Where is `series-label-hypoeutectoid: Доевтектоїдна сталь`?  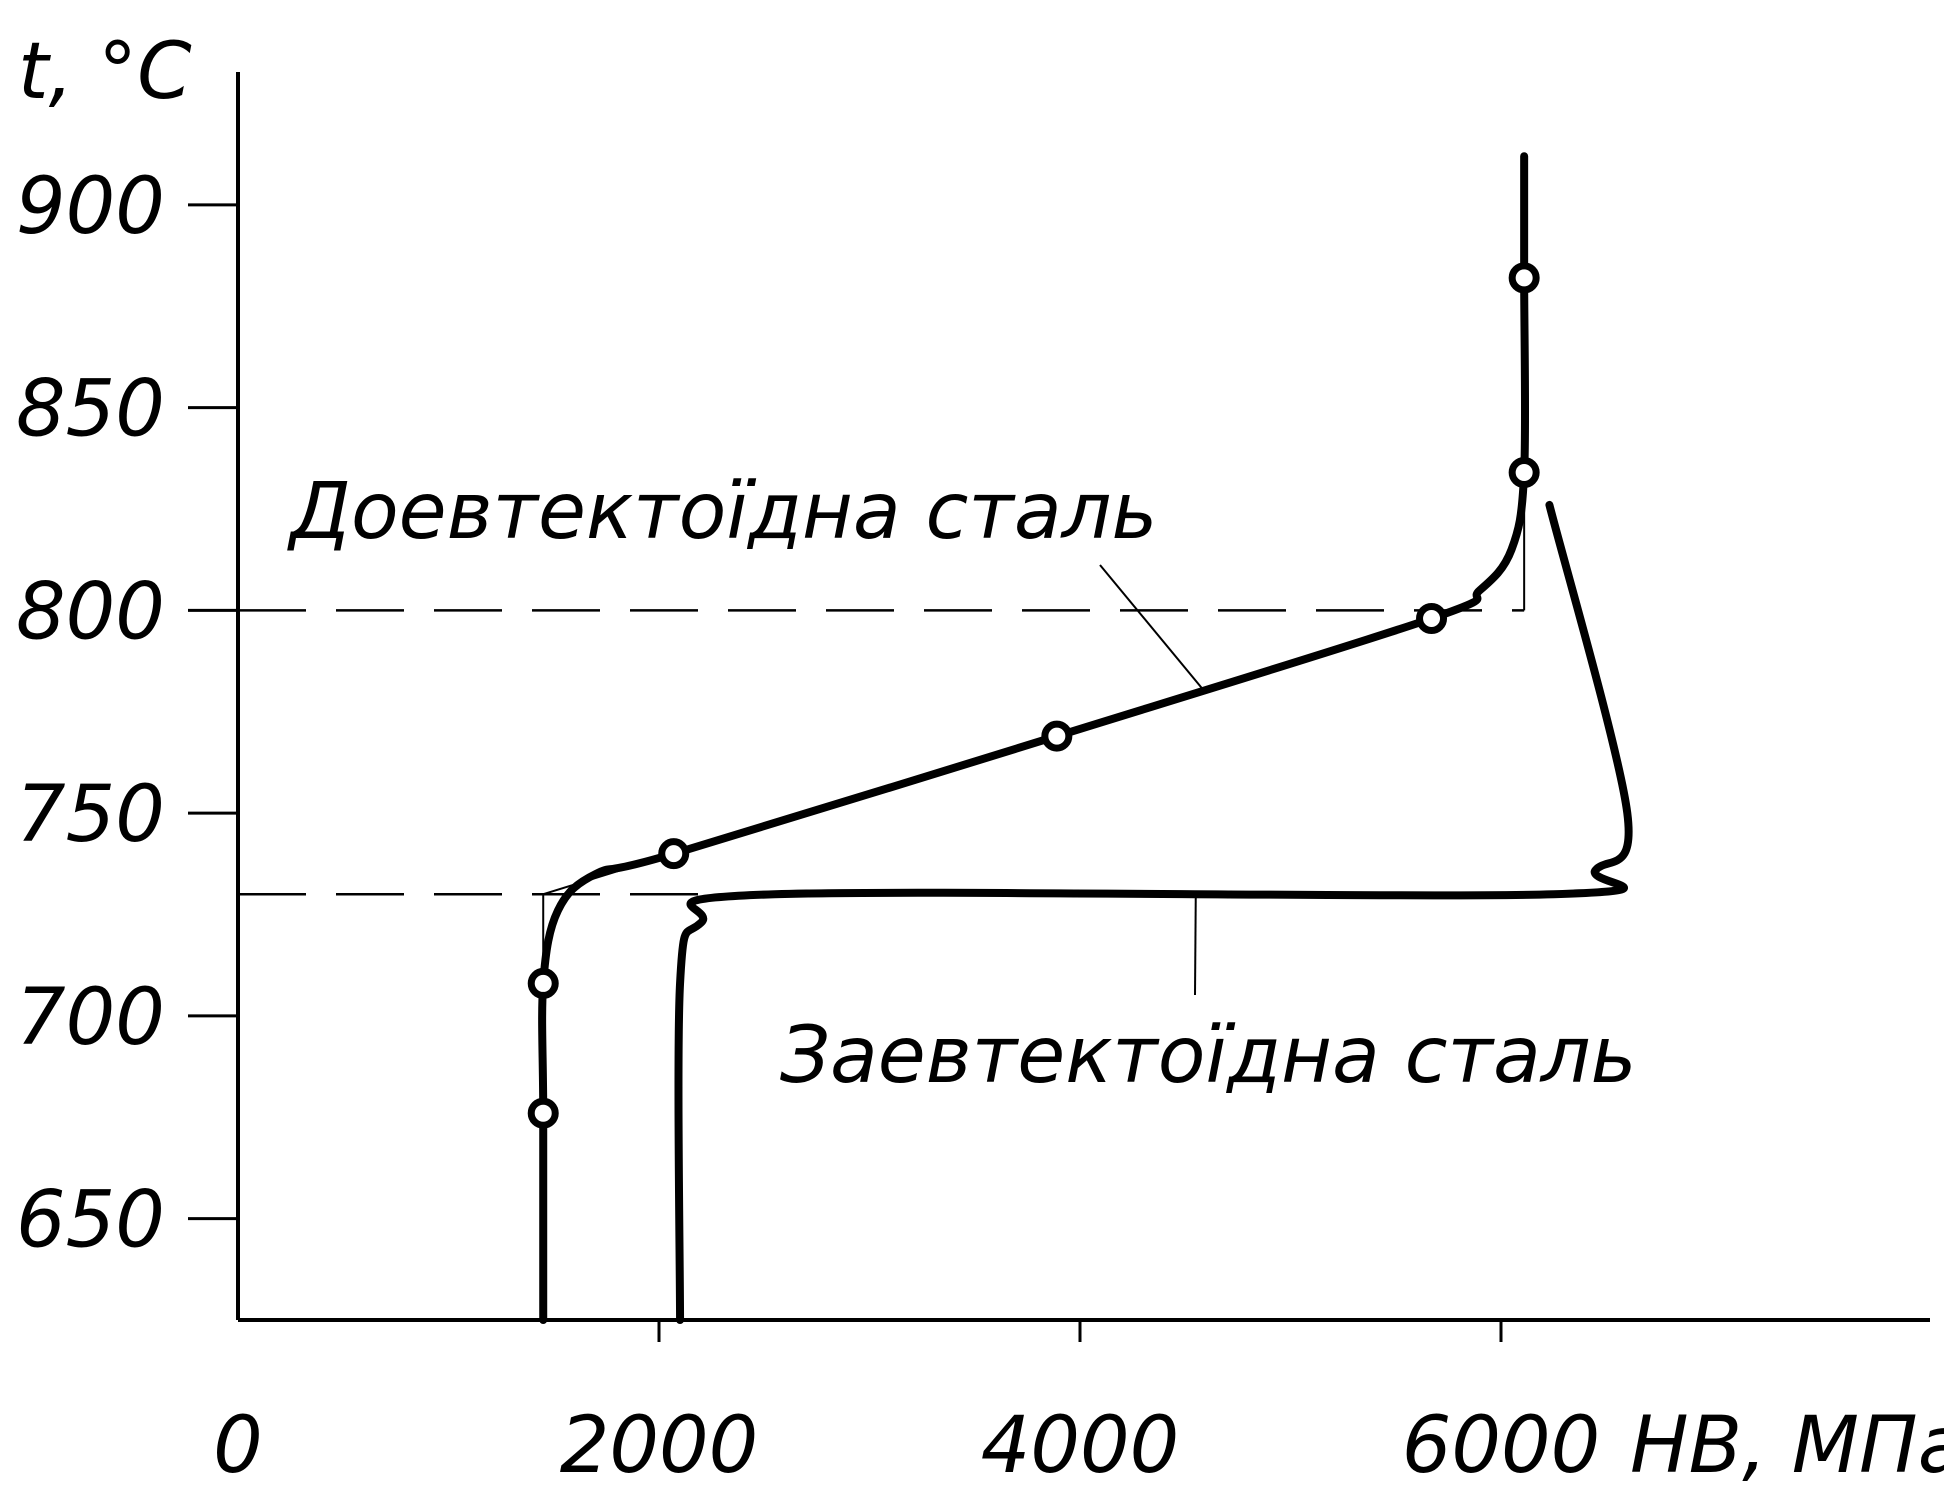 series-label-hypoeutectoid: Доевтектоїдна сталь is located at coordinates (722, 512).